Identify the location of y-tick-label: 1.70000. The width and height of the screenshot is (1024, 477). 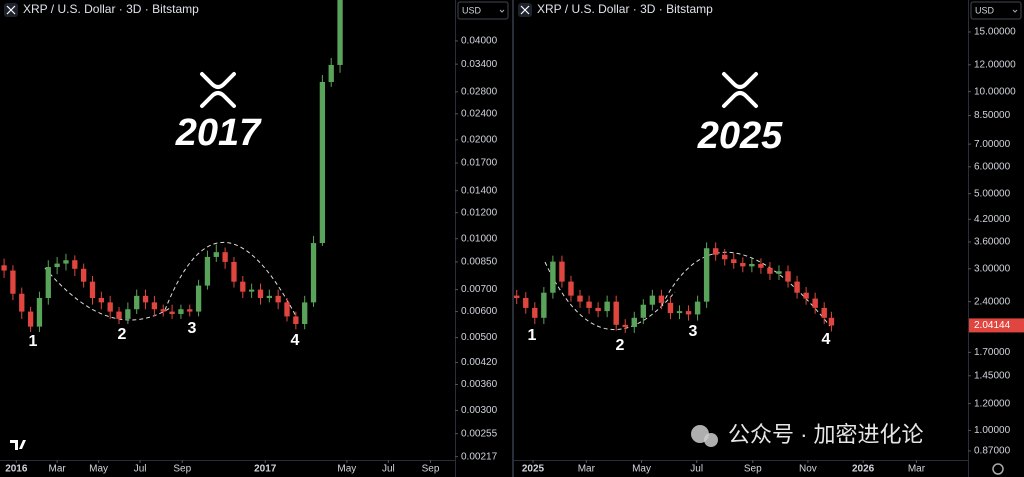
(992, 352).